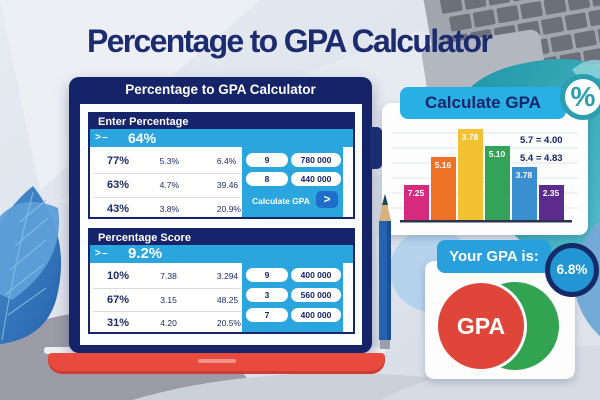 This screenshot has height=400, width=600. I want to click on svg-text: 5.10, so click(497, 154).